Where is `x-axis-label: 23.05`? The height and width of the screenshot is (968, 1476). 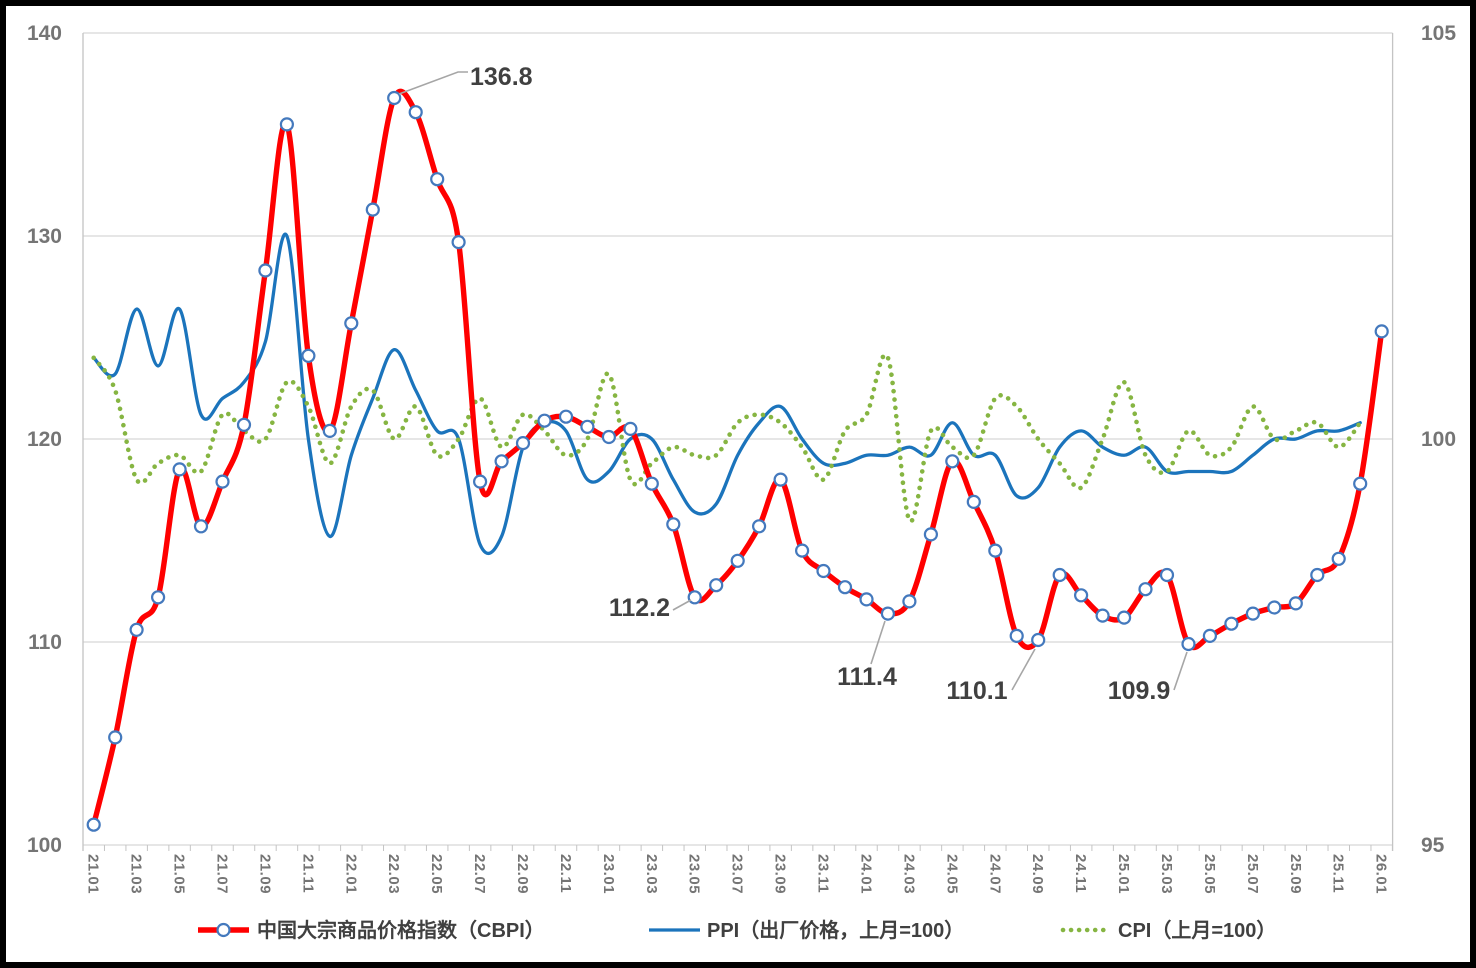 x-axis-label: 23.05 is located at coordinates (694, 874).